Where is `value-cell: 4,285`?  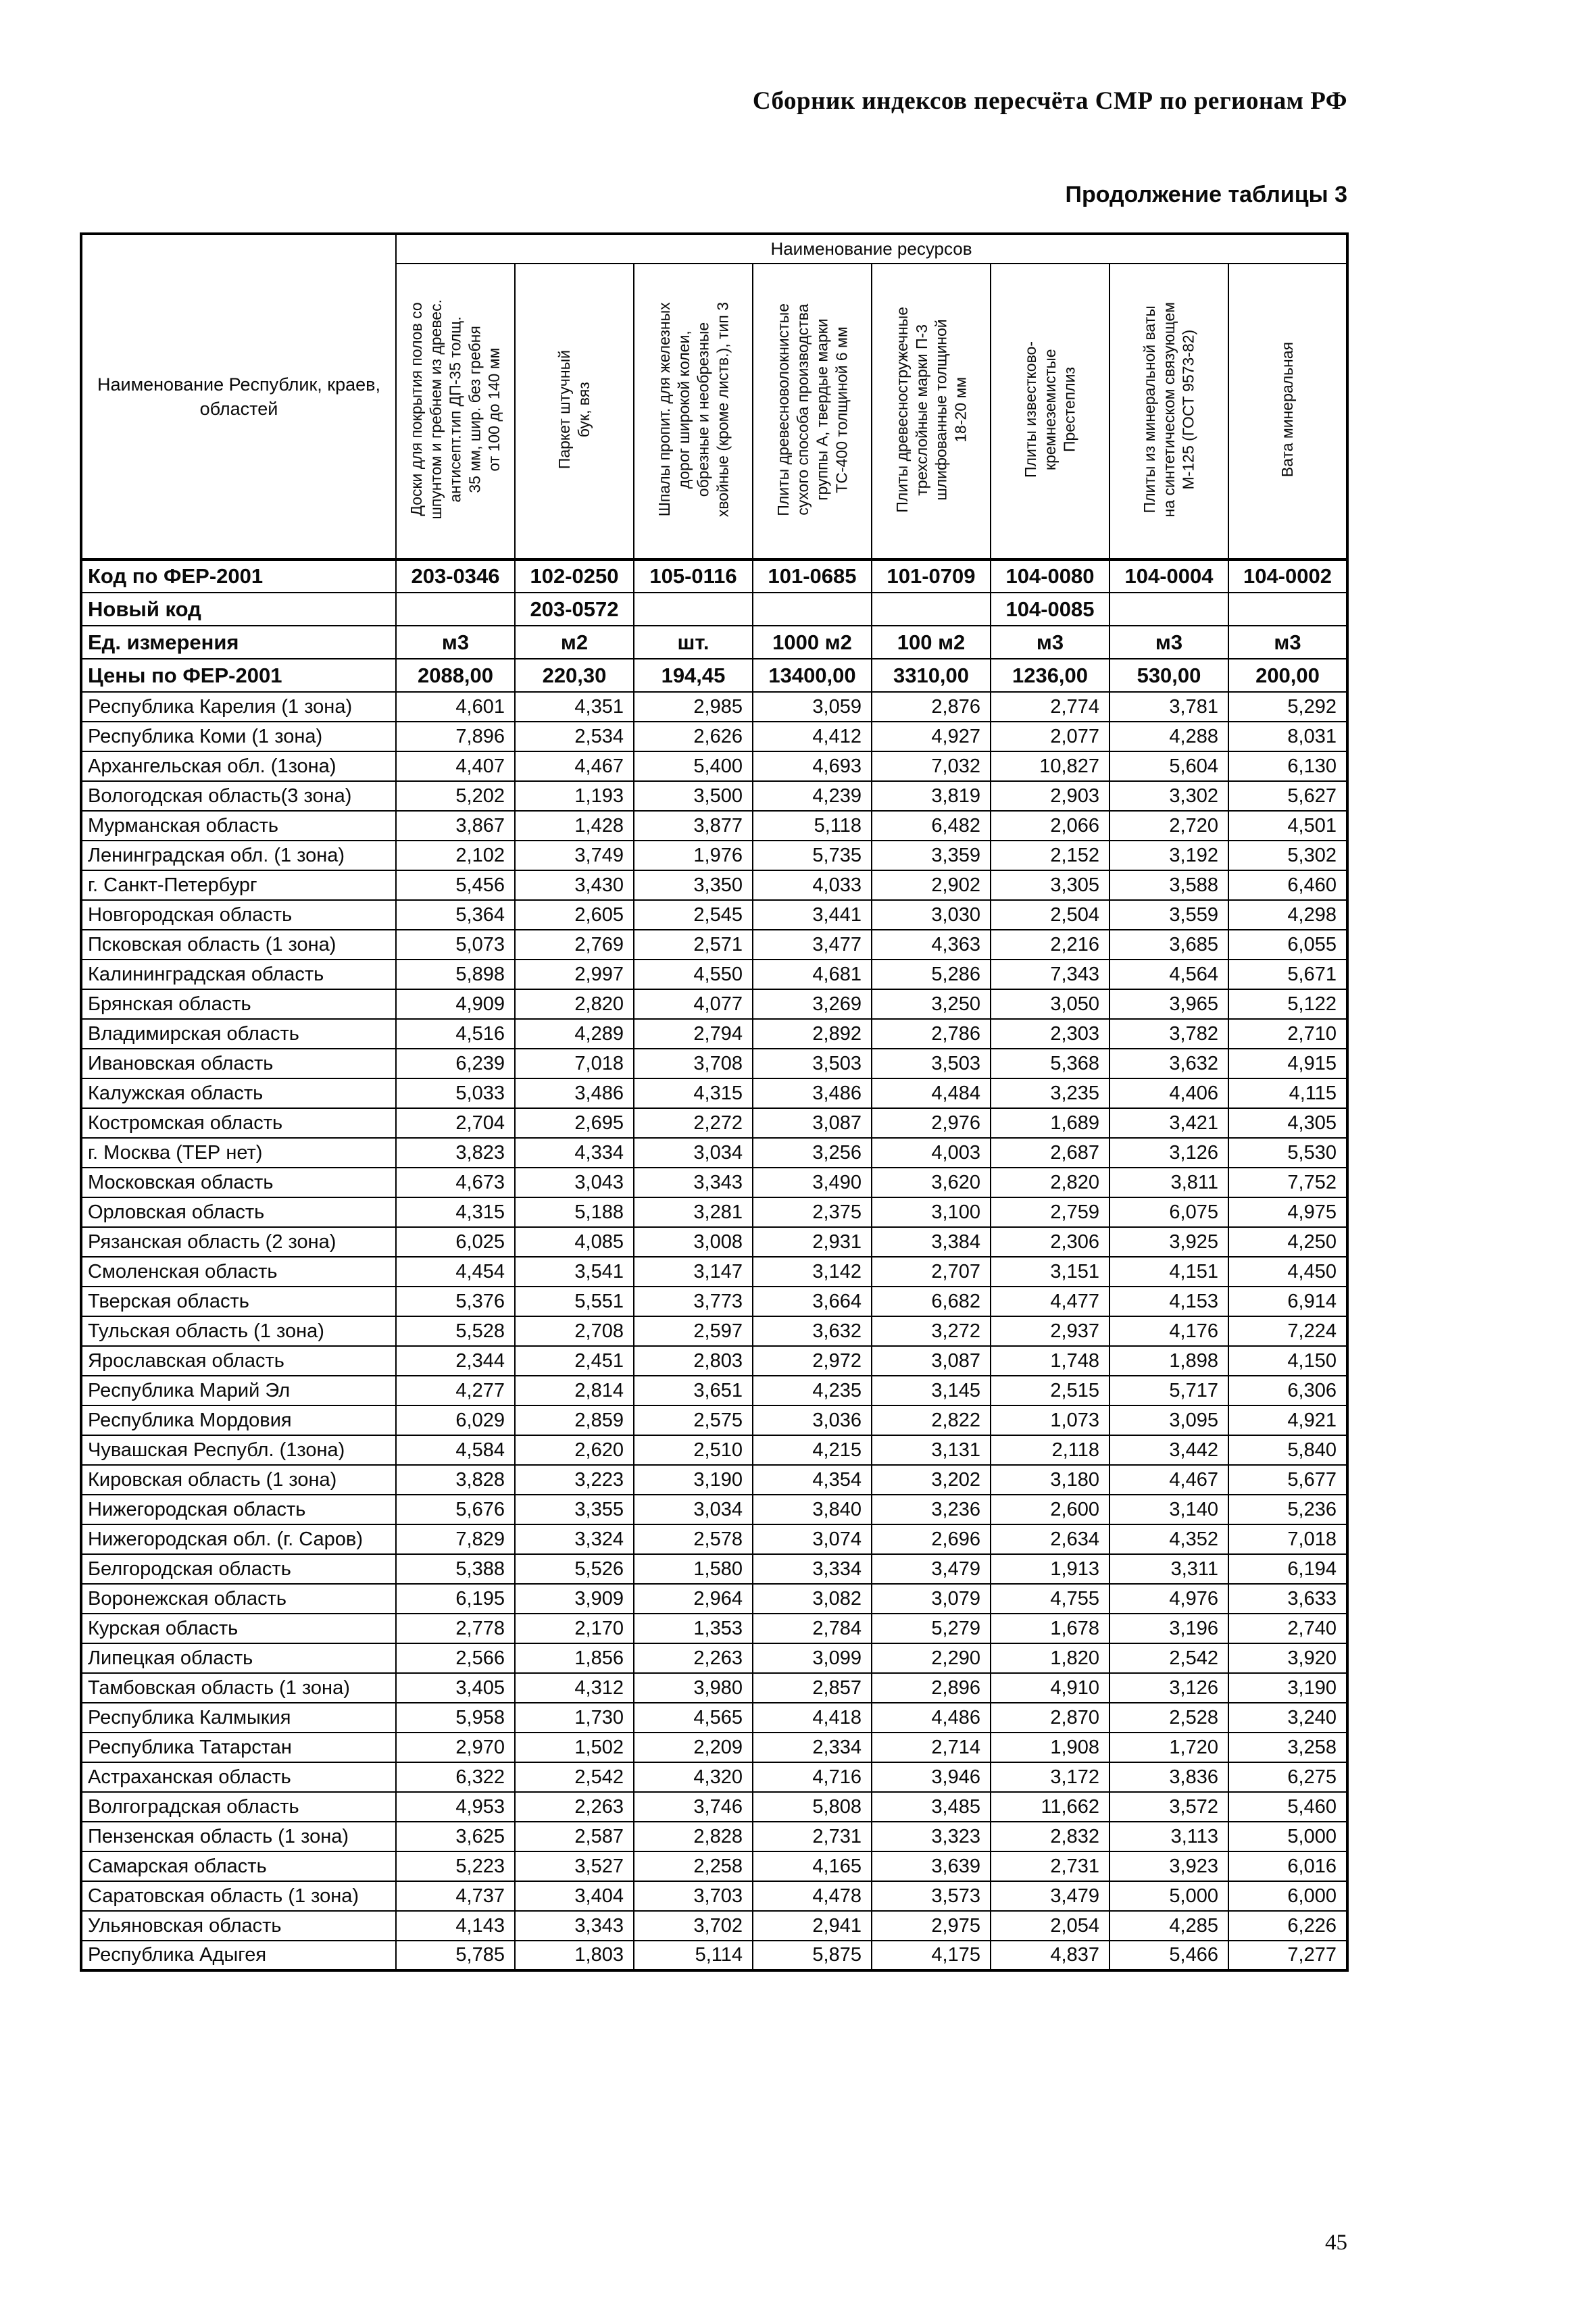 value-cell: 4,285 is located at coordinates (1169, 1925).